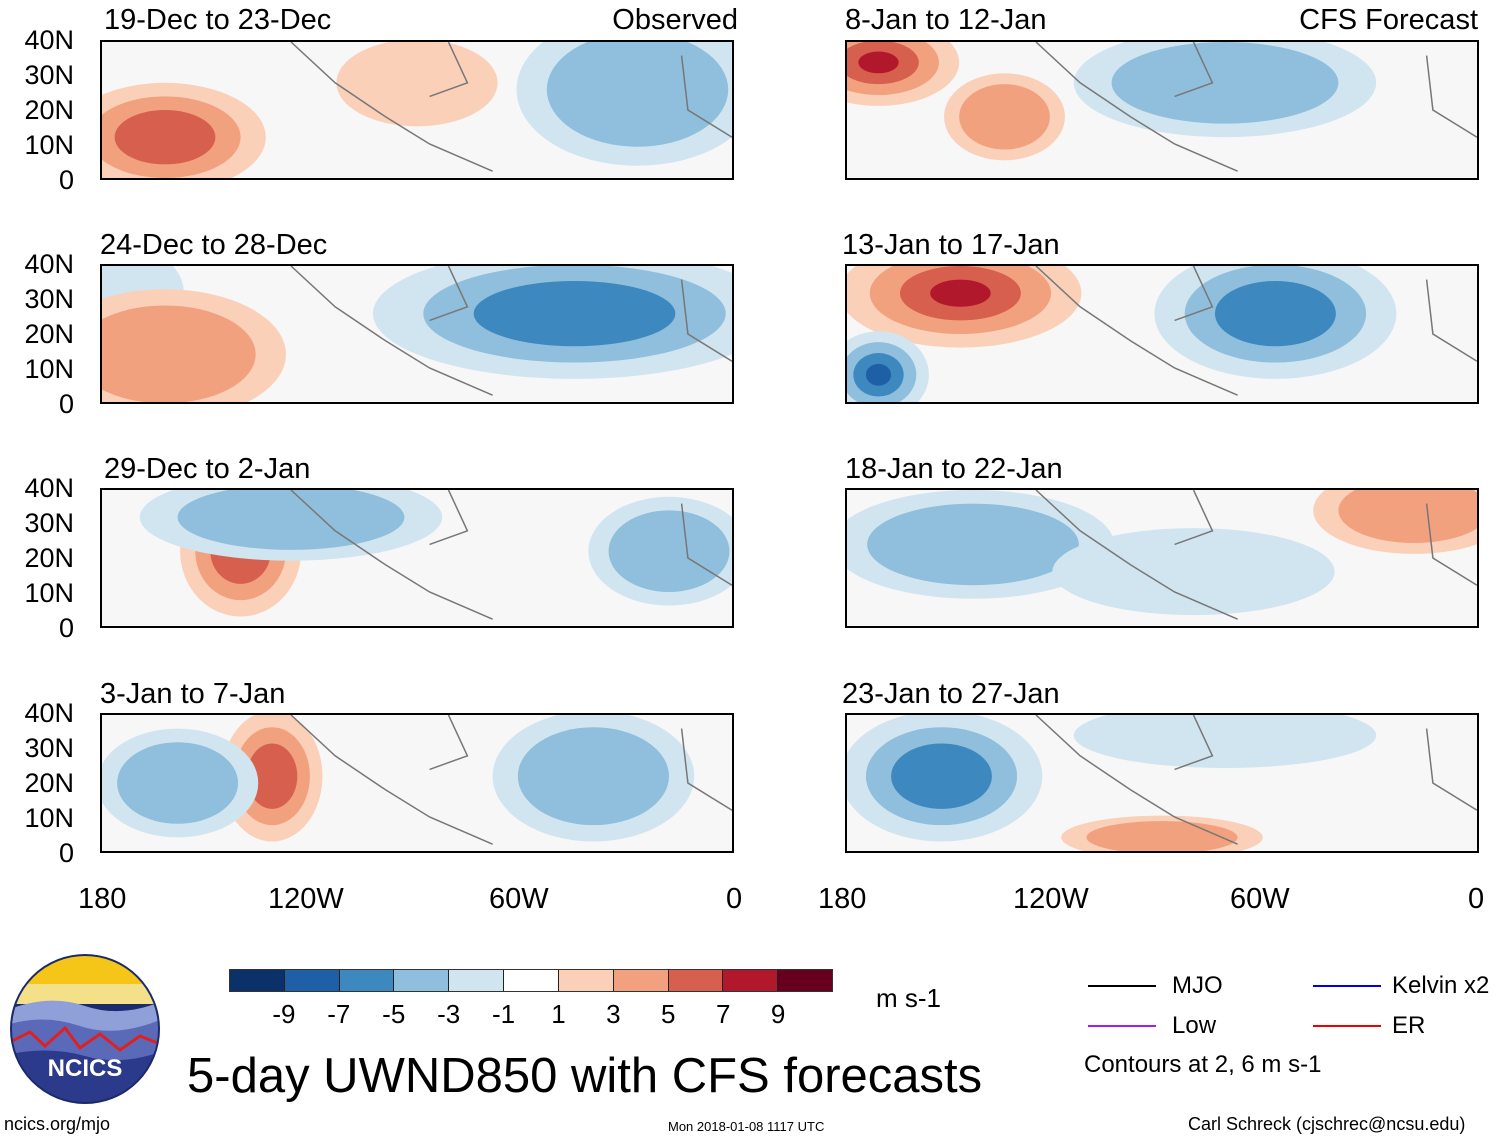 This screenshot has height=1141, width=1510. Describe the element at coordinates (1388, 20) in the screenshot. I see `cfs-forecast-label: CFS Forecast` at that location.